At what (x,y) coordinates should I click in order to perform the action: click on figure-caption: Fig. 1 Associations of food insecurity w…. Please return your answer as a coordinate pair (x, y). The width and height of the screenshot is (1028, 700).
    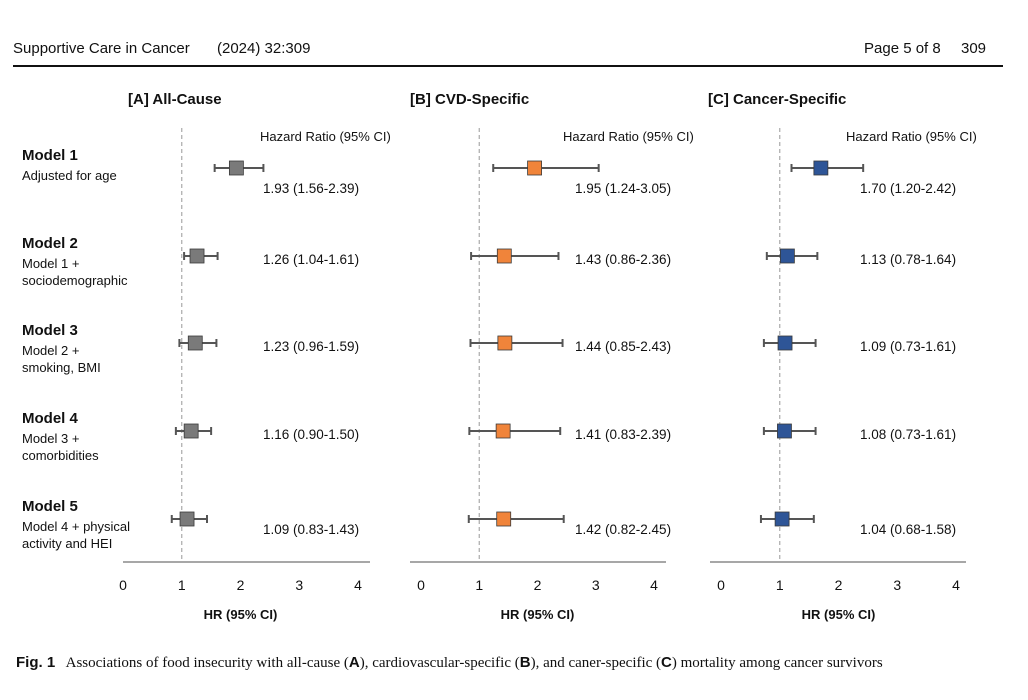
    Looking at the image, I should click on (449, 663).